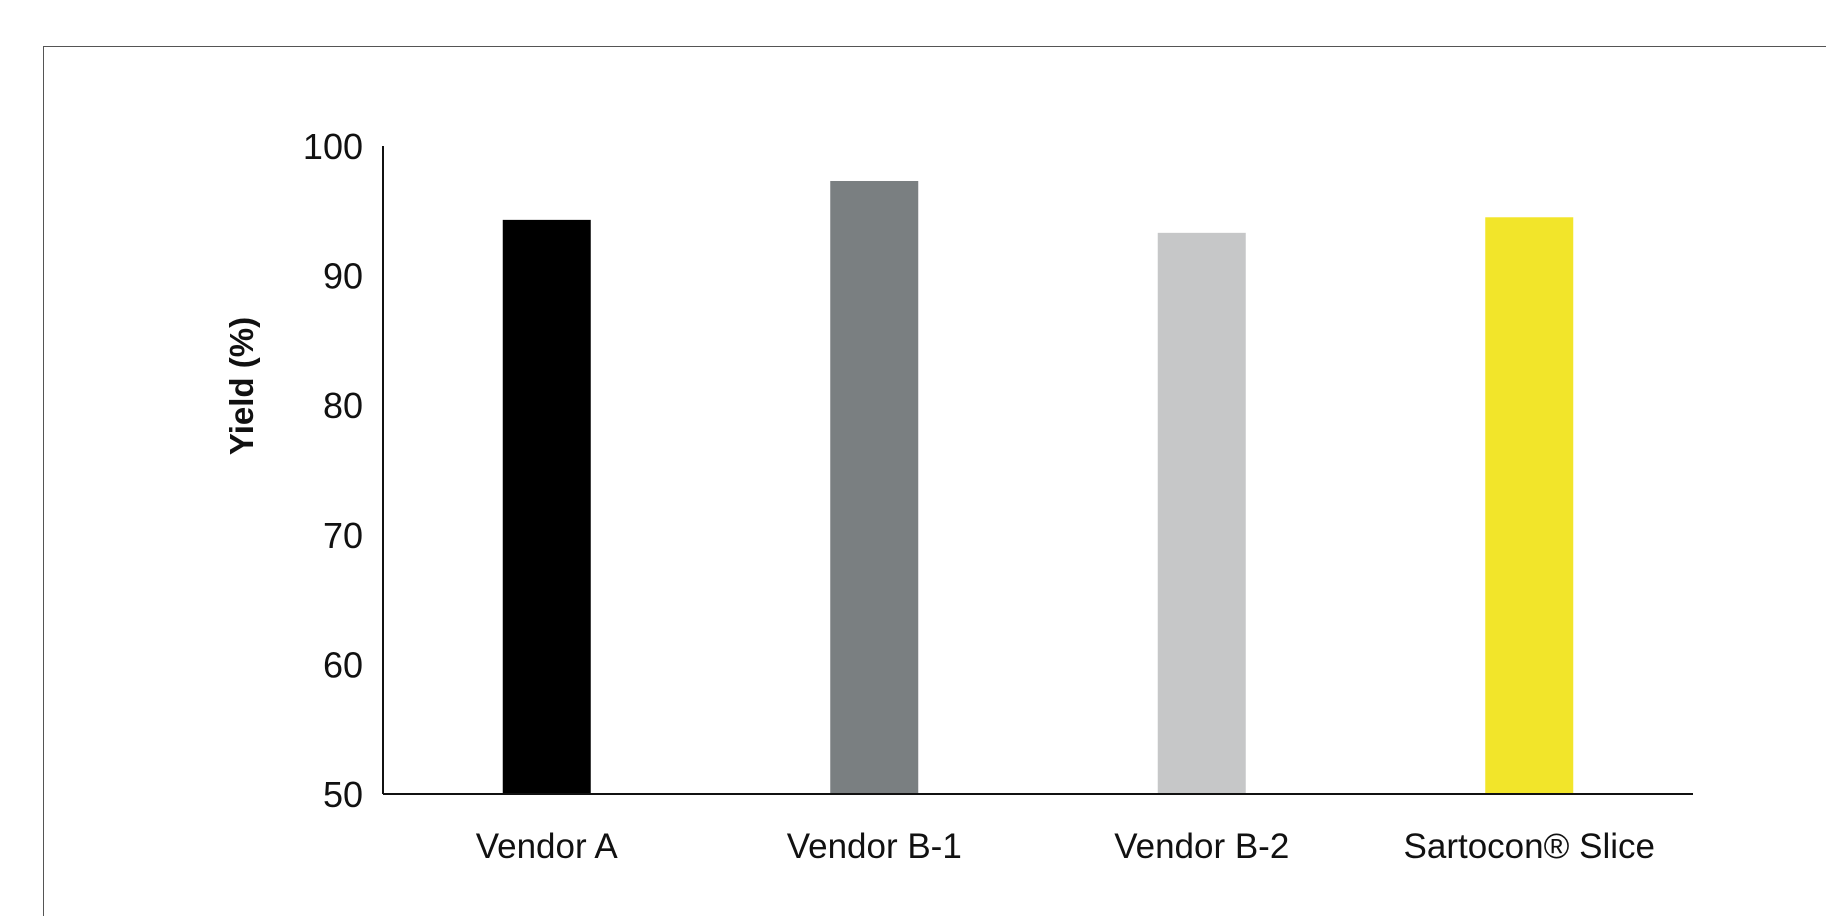  What do you see at coordinates (343, 535) in the screenshot?
I see `y-tick-label: 70` at bounding box center [343, 535].